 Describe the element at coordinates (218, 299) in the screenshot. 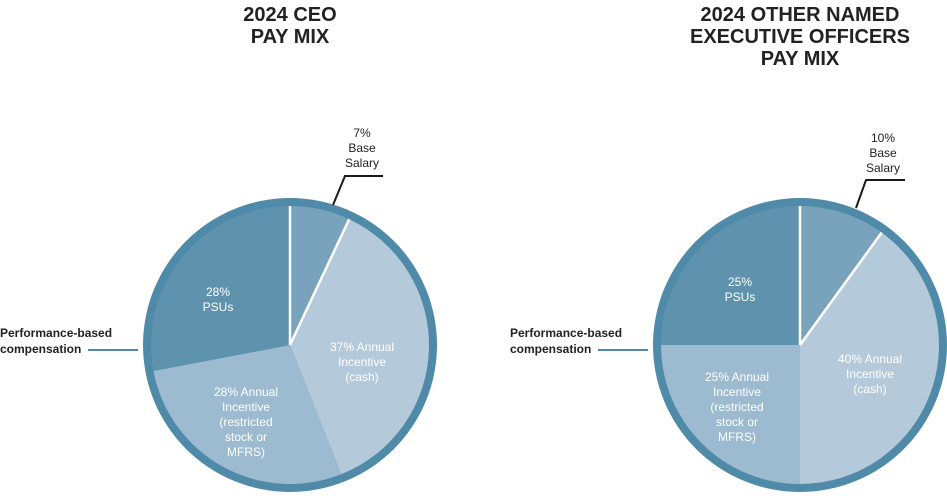

I see `slice-label-psus: 28% PSUs` at that location.